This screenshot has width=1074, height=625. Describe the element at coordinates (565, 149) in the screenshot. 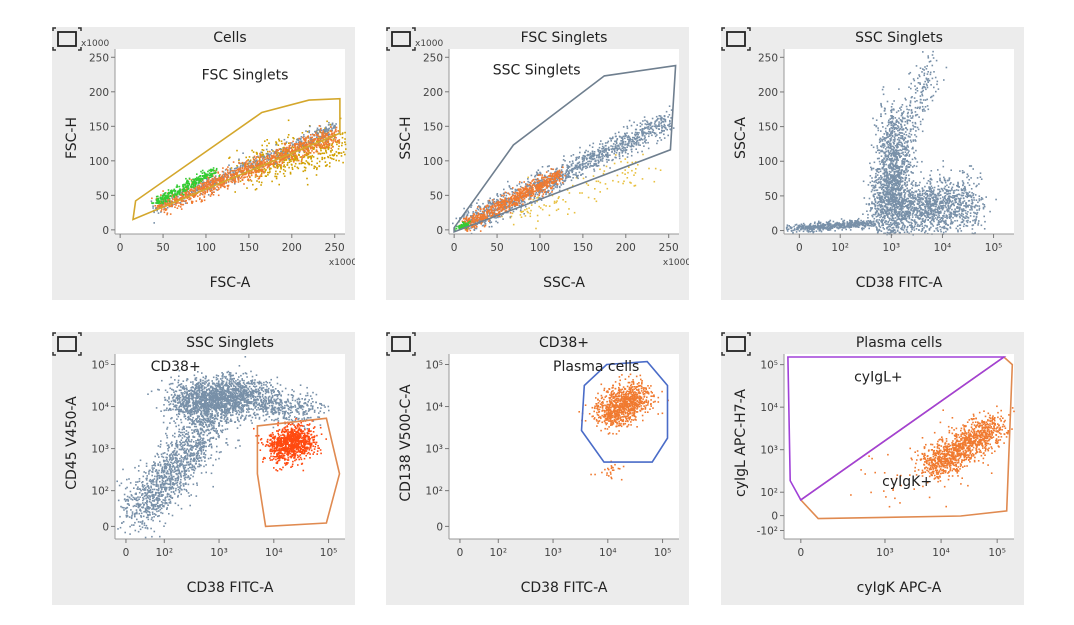

I see `gate-ssc-singlets` at that location.